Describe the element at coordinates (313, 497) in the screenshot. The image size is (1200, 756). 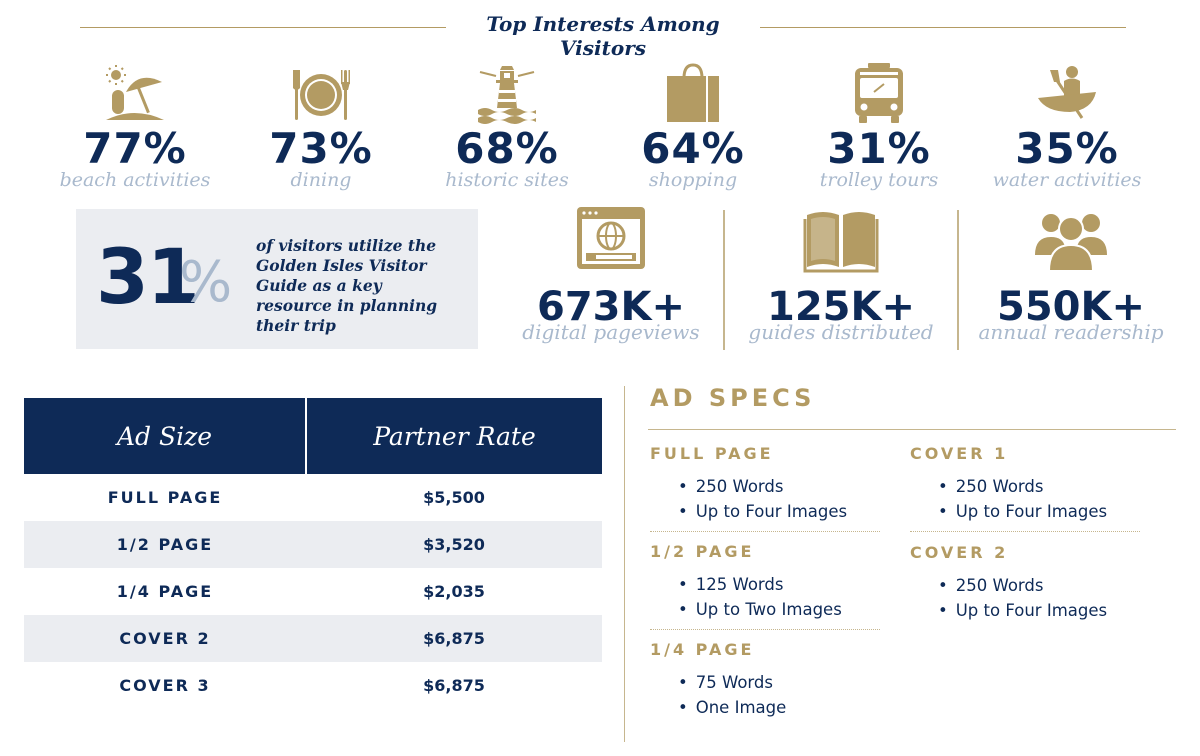
I see `table-row: FULL PAGE $5,500` at that location.